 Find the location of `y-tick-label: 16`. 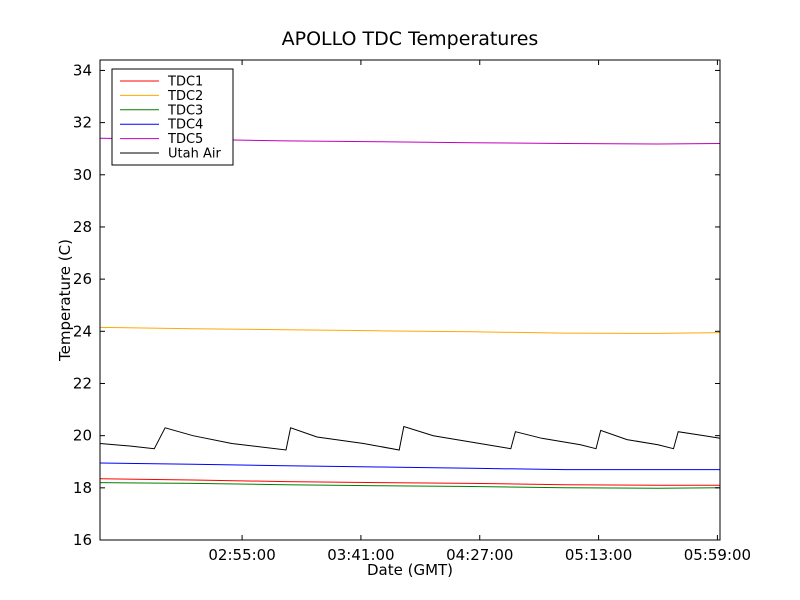

y-tick-label: 16 is located at coordinates (82, 540).